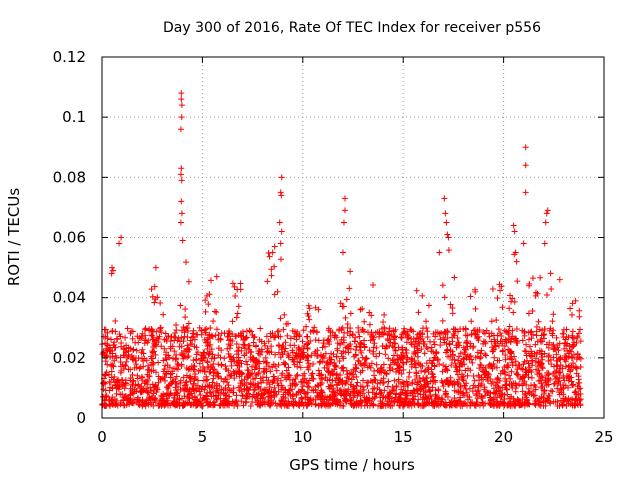 This screenshot has height=485, width=640. I want to click on y-tick-label: 0.02, so click(69, 358).